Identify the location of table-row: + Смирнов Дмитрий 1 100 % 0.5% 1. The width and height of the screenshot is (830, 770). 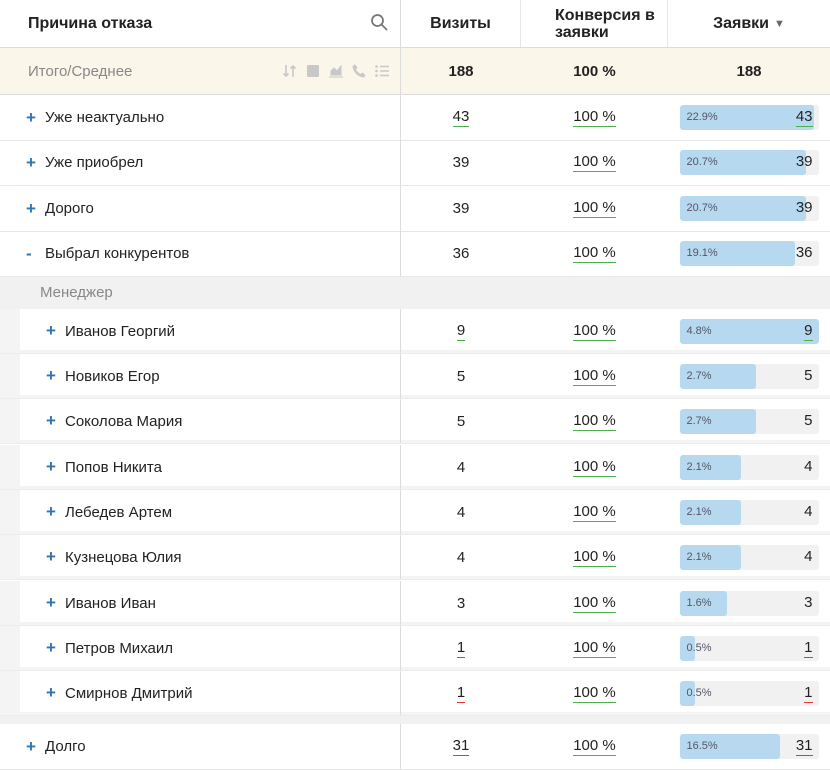
(415, 693).